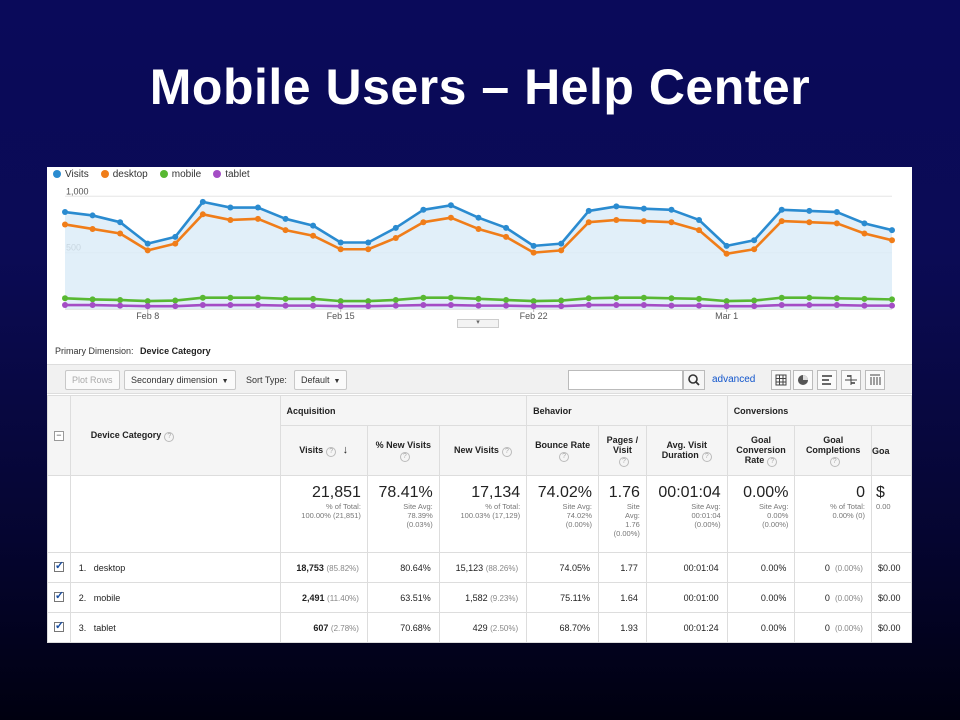 The height and width of the screenshot is (720, 960). I want to click on visits-value: 607, so click(321, 627).